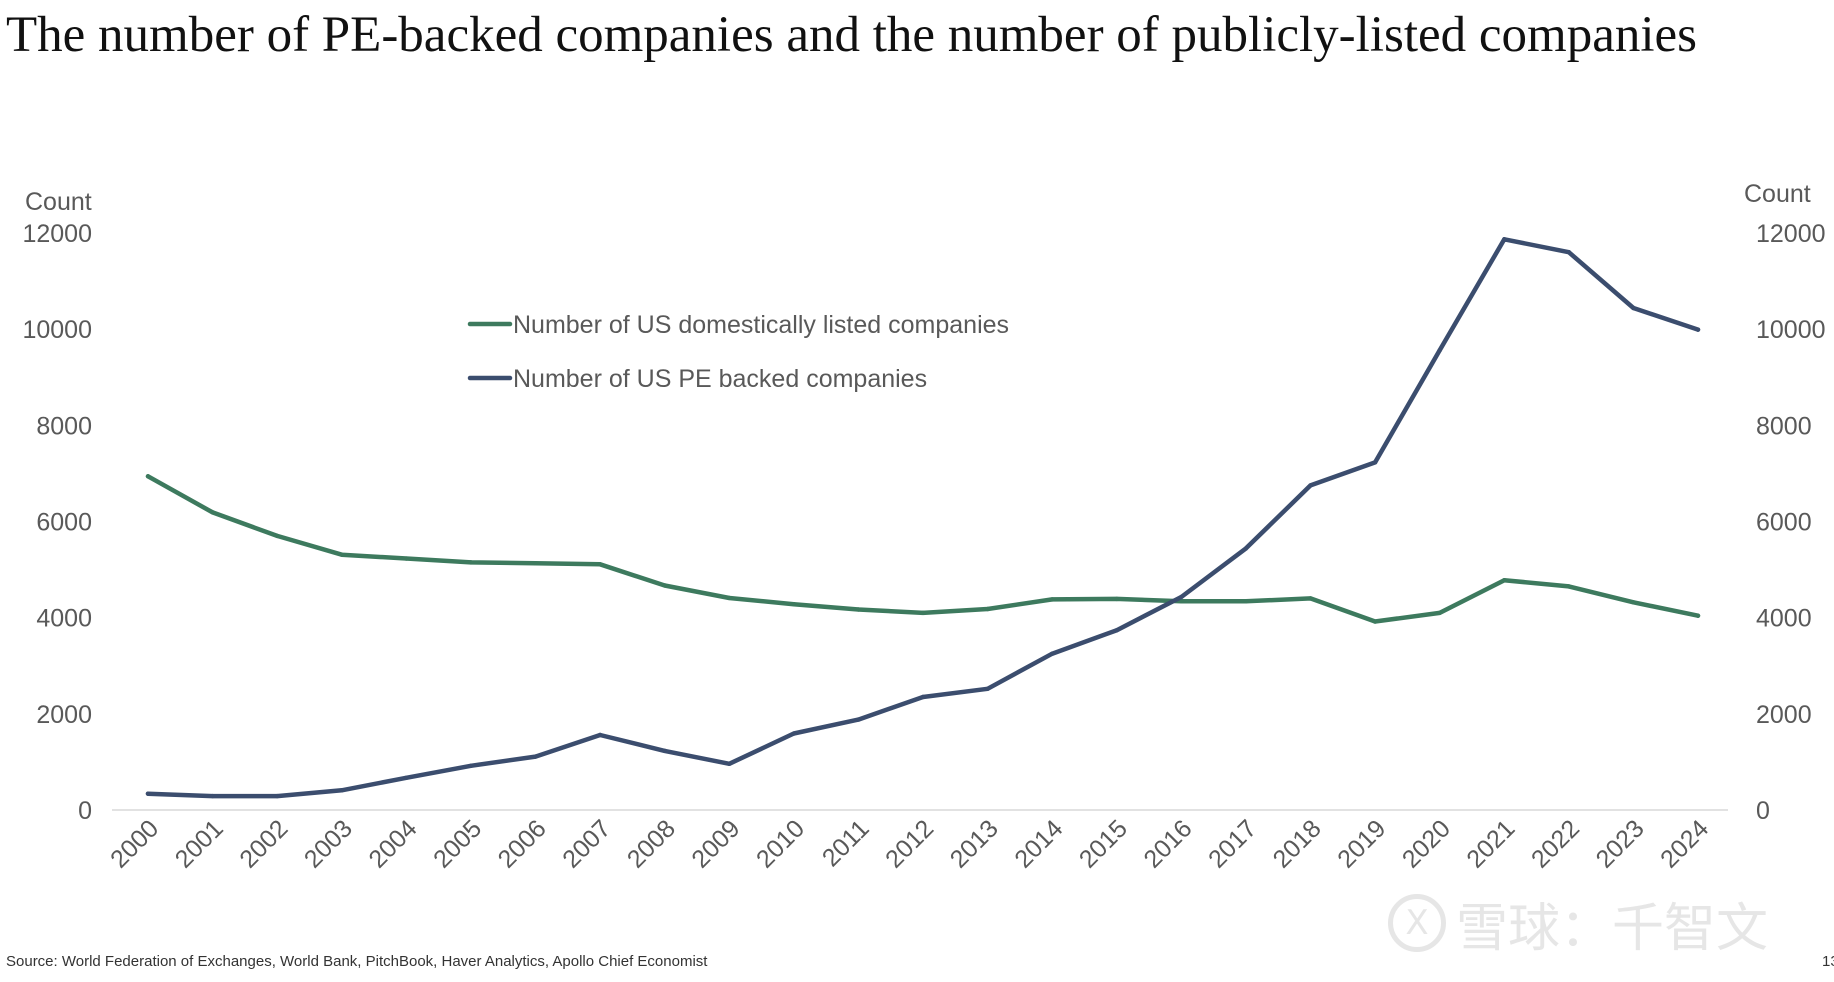  I want to click on x-tick-label: 2011, so click(846, 843).